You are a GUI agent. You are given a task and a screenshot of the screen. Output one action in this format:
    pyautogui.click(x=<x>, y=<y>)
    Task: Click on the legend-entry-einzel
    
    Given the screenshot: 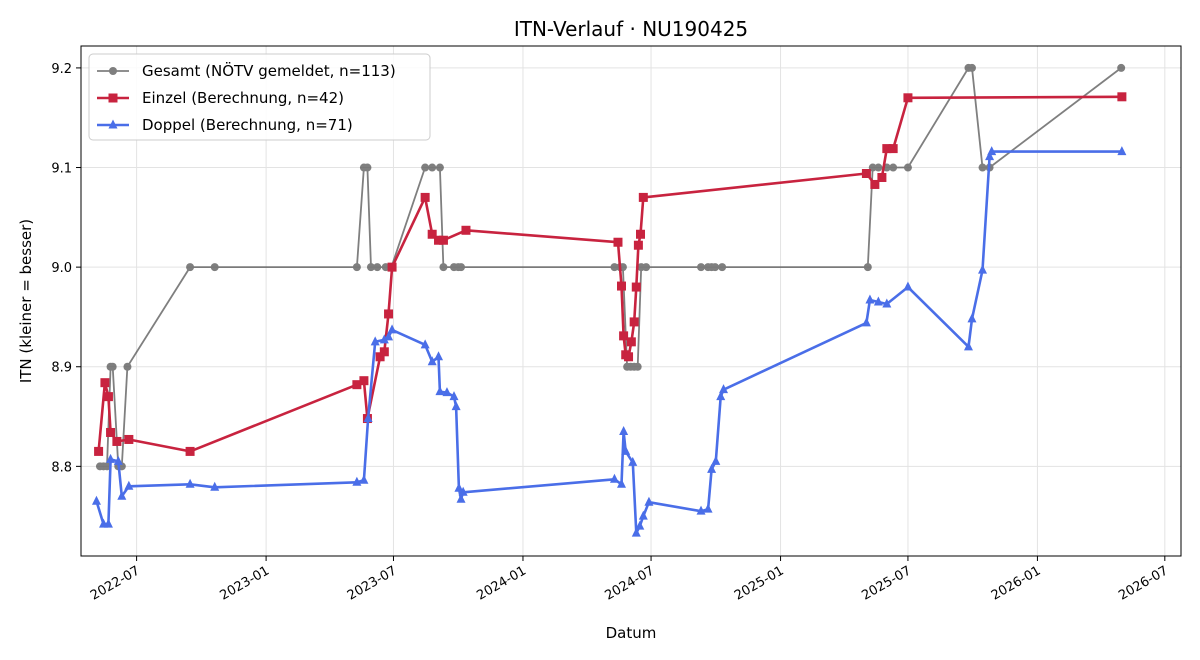 What is the action you would take?
    pyautogui.click(x=113, y=98)
    